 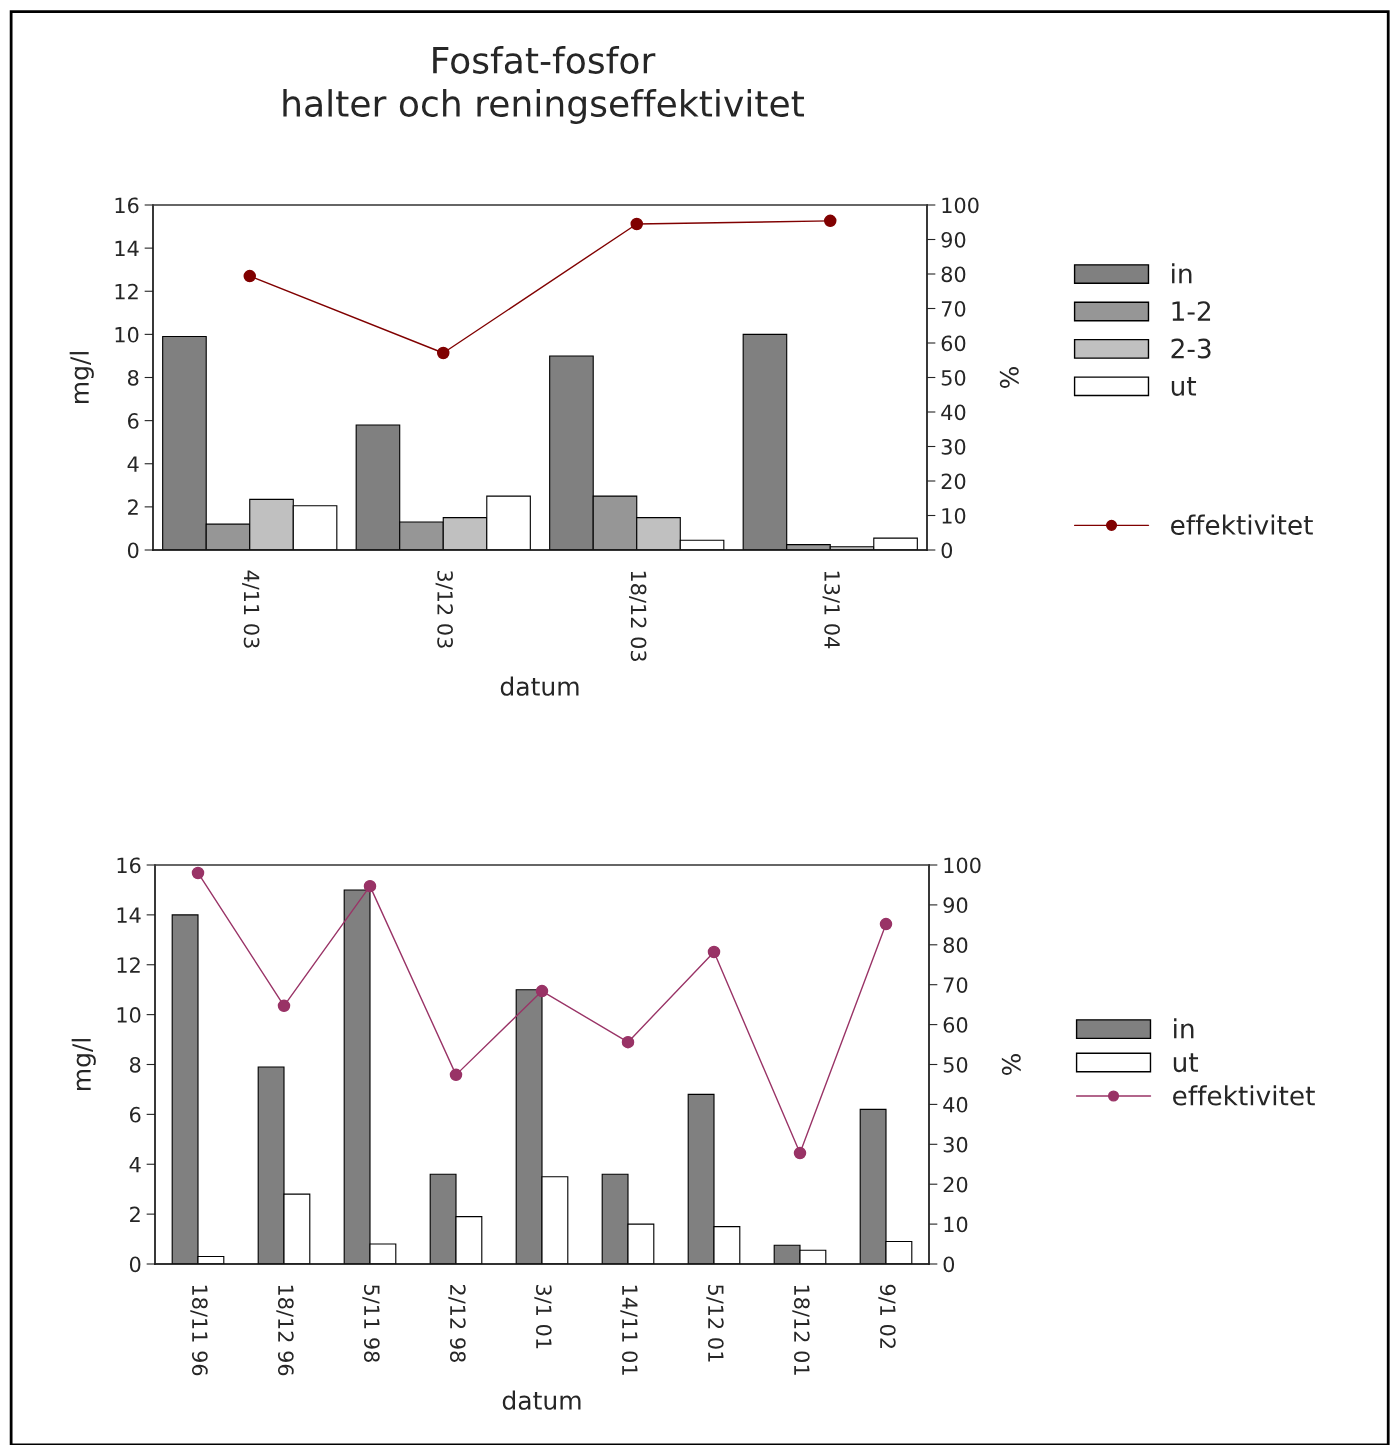 I want to click on x-tick-label: 9/1 02, so click(x=887, y=1316).